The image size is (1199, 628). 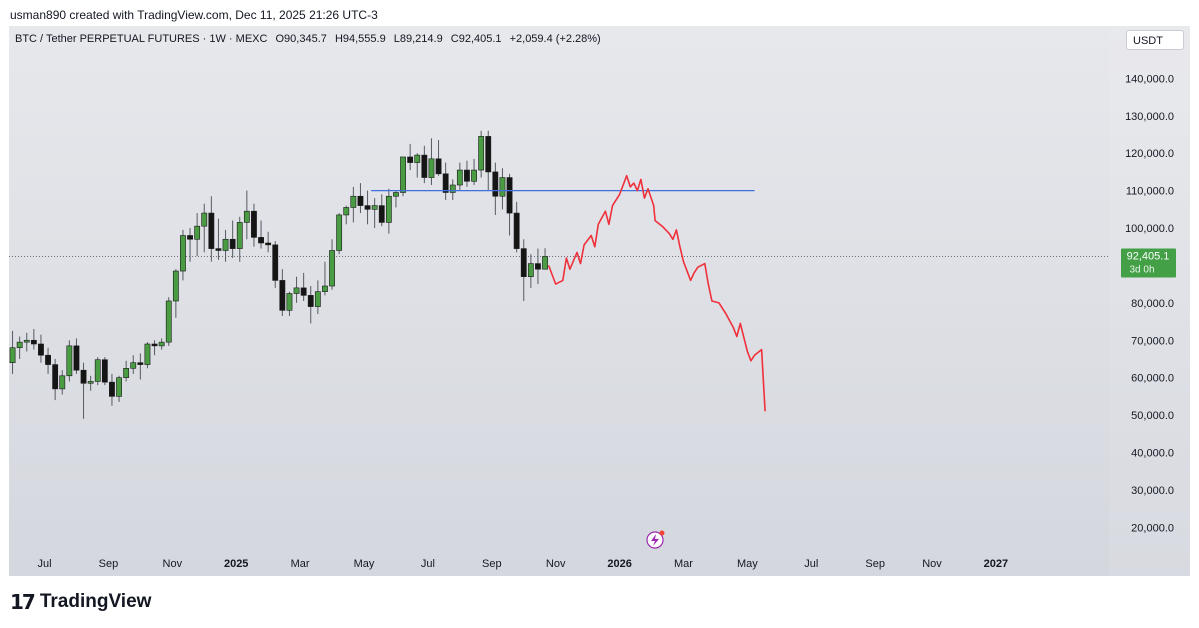 What do you see at coordinates (1155, 40) in the screenshot?
I see `currency-button: USDT` at bounding box center [1155, 40].